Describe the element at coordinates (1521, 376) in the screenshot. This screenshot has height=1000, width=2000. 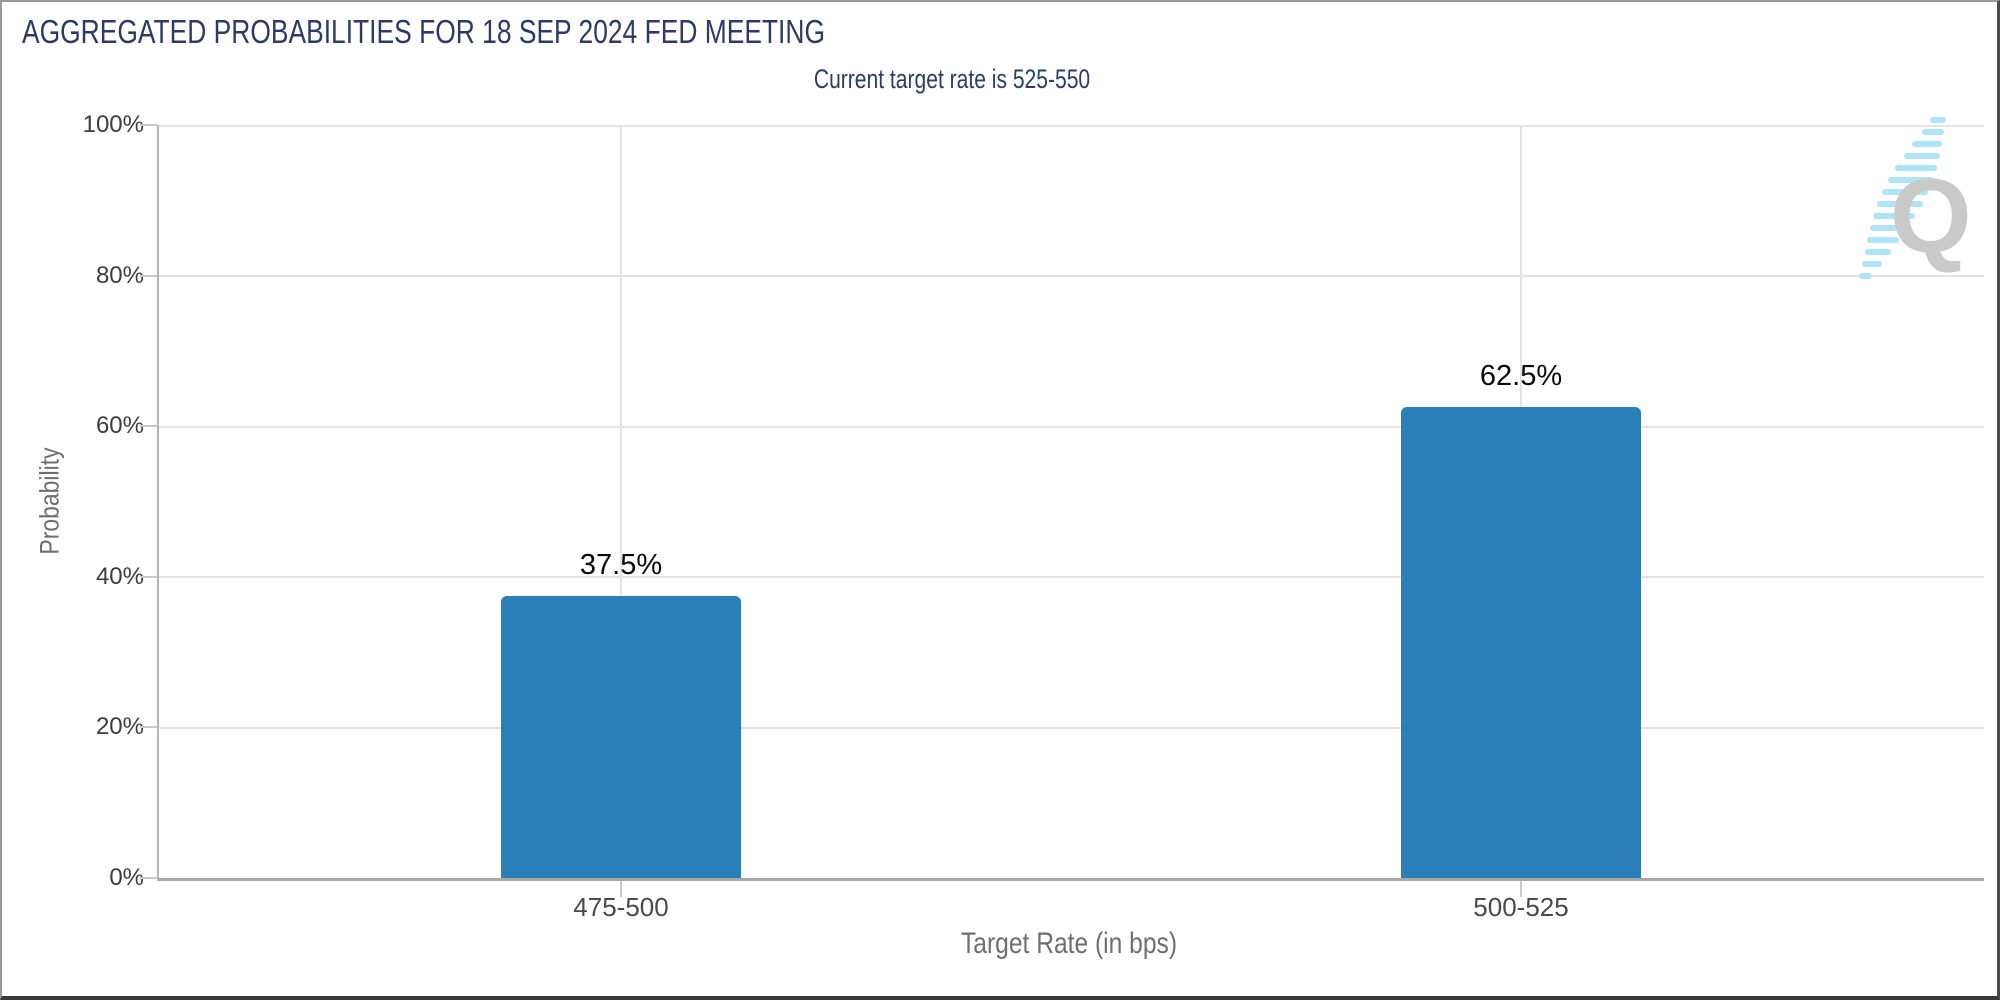
I see `bar-value-label-500-525: 62.5%` at that location.